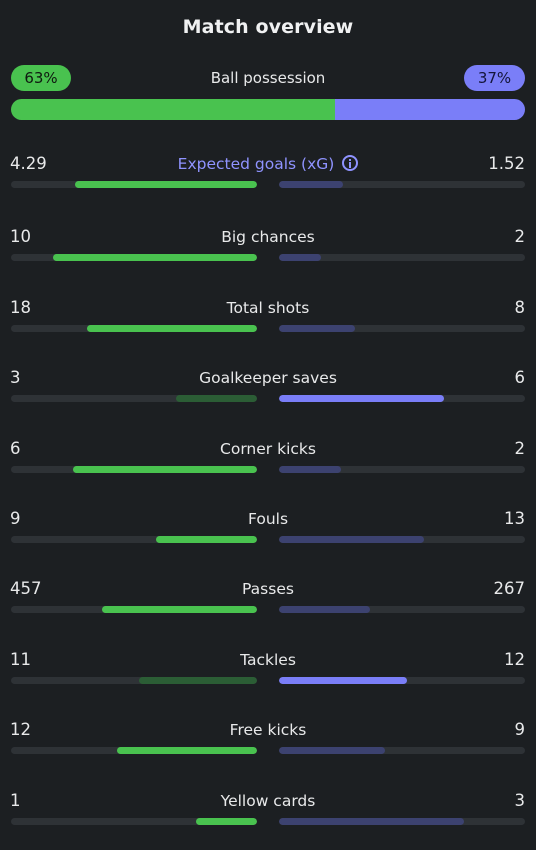 This screenshot has height=850, width=536. Describe the element at coordinates (520, 729) in the screenshot. I see `away-value: 9` at that location.